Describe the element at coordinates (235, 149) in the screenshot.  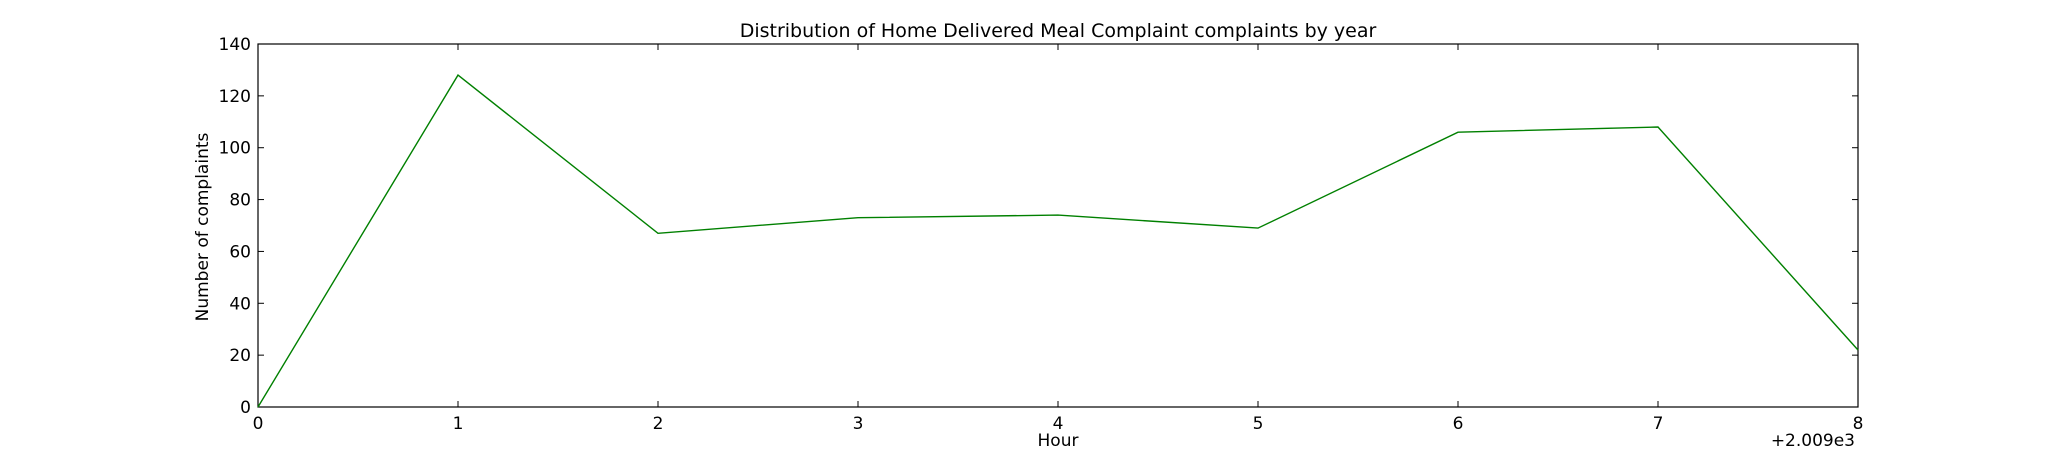
I see `y-tick-label: 100` at that location.